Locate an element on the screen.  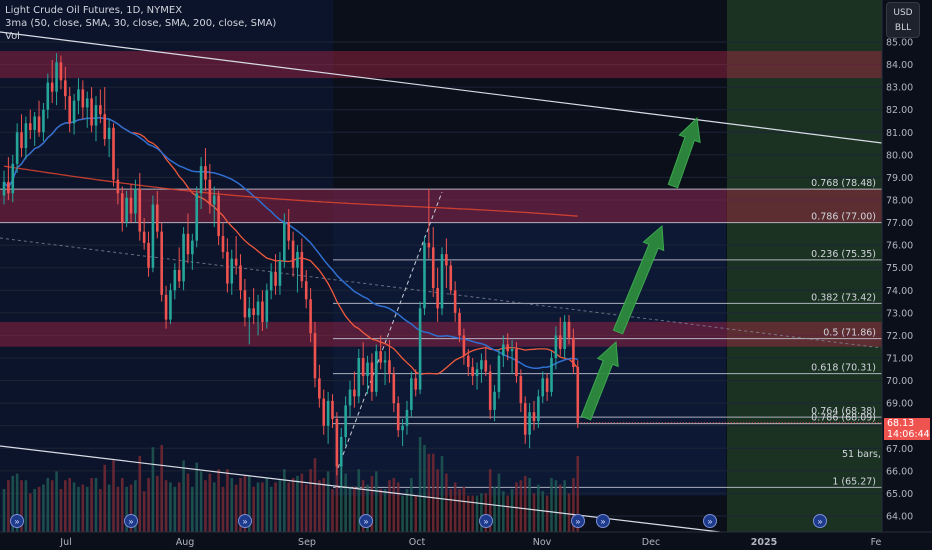
price-tick-label: 71.00 is located at coordinates (899, 359).